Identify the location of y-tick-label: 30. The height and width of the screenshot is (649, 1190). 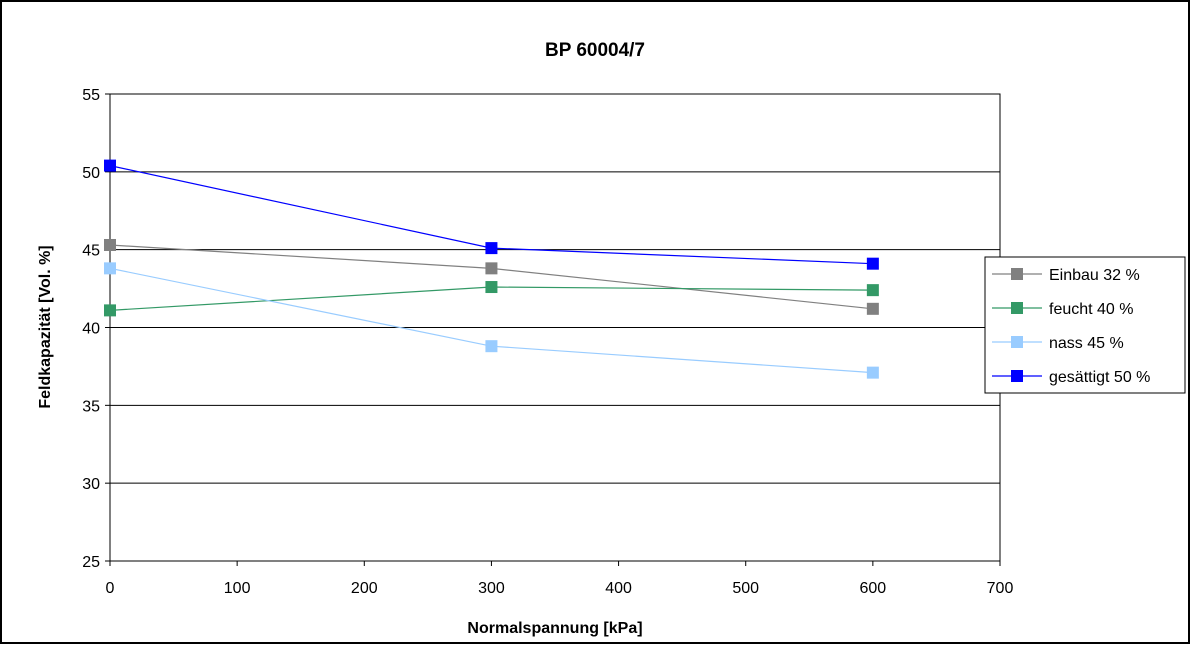
(91, 484).